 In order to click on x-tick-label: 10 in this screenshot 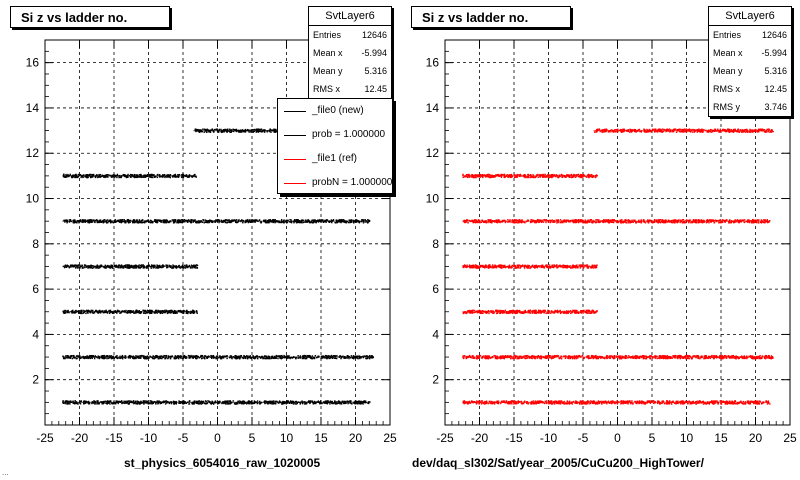, I will do `click(287, 438)`.